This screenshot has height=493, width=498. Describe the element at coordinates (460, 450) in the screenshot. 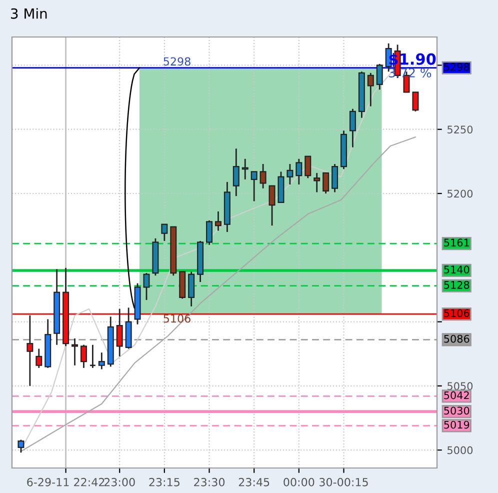

I see `y-tick-label: 5000` at that location.